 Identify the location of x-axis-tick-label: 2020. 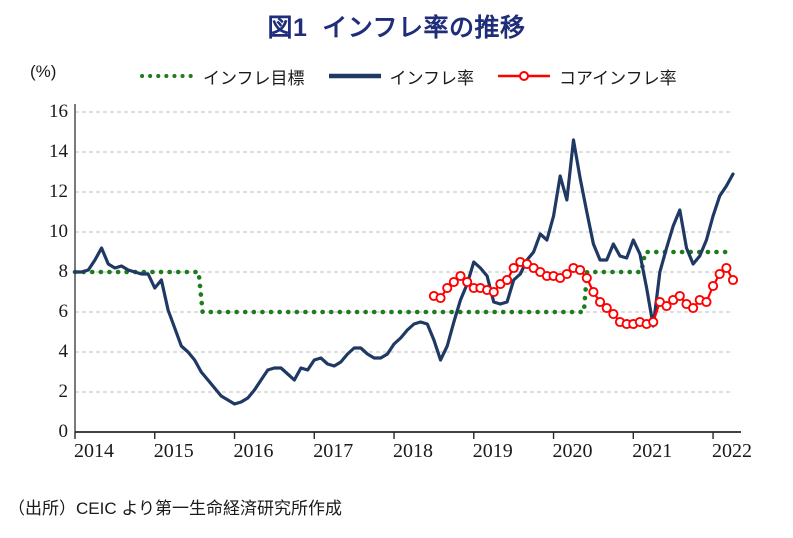
(572, 451).